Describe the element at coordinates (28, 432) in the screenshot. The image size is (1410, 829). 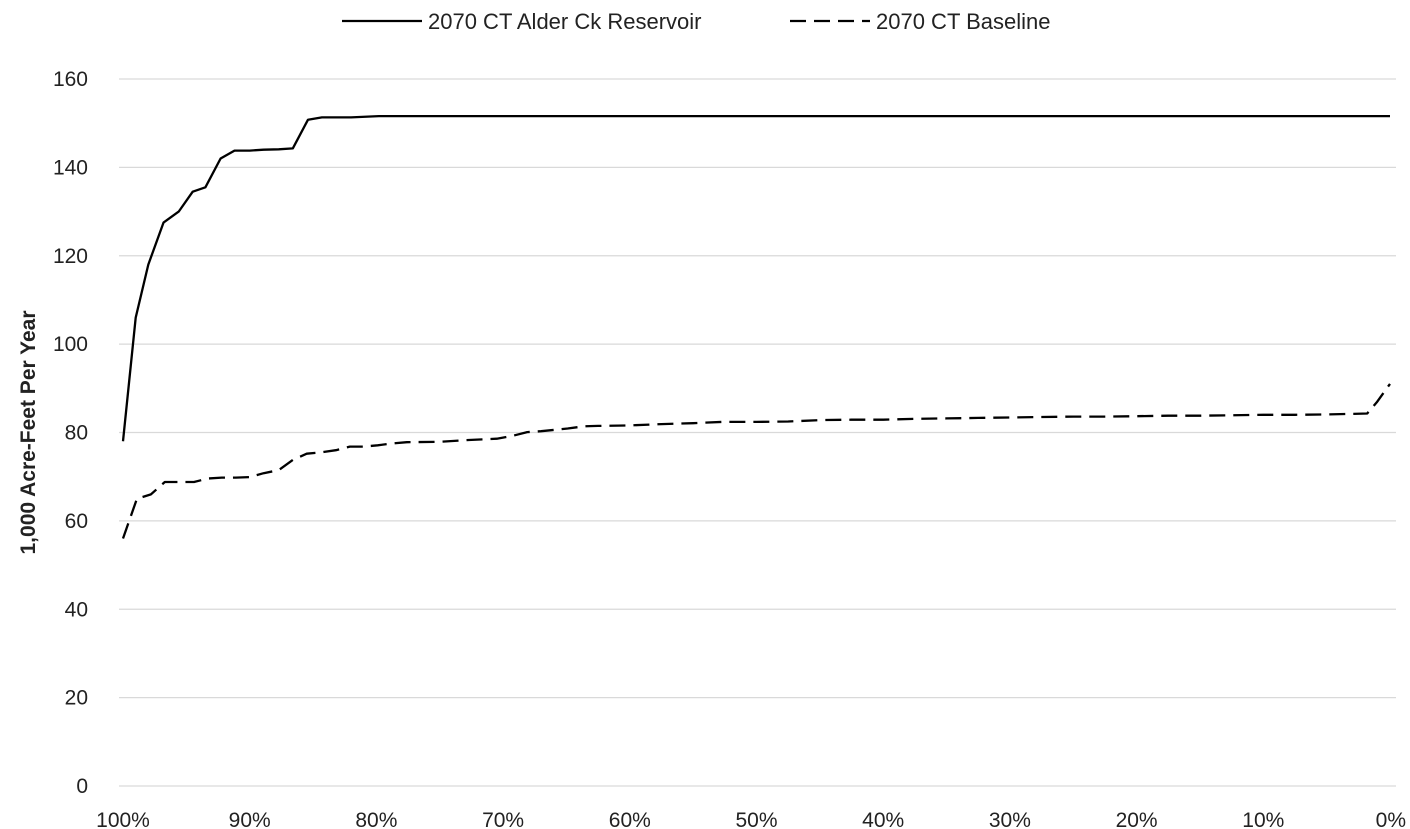
I see `y-axis-title: 1,000 Acre-Feet Per Year` at that location.